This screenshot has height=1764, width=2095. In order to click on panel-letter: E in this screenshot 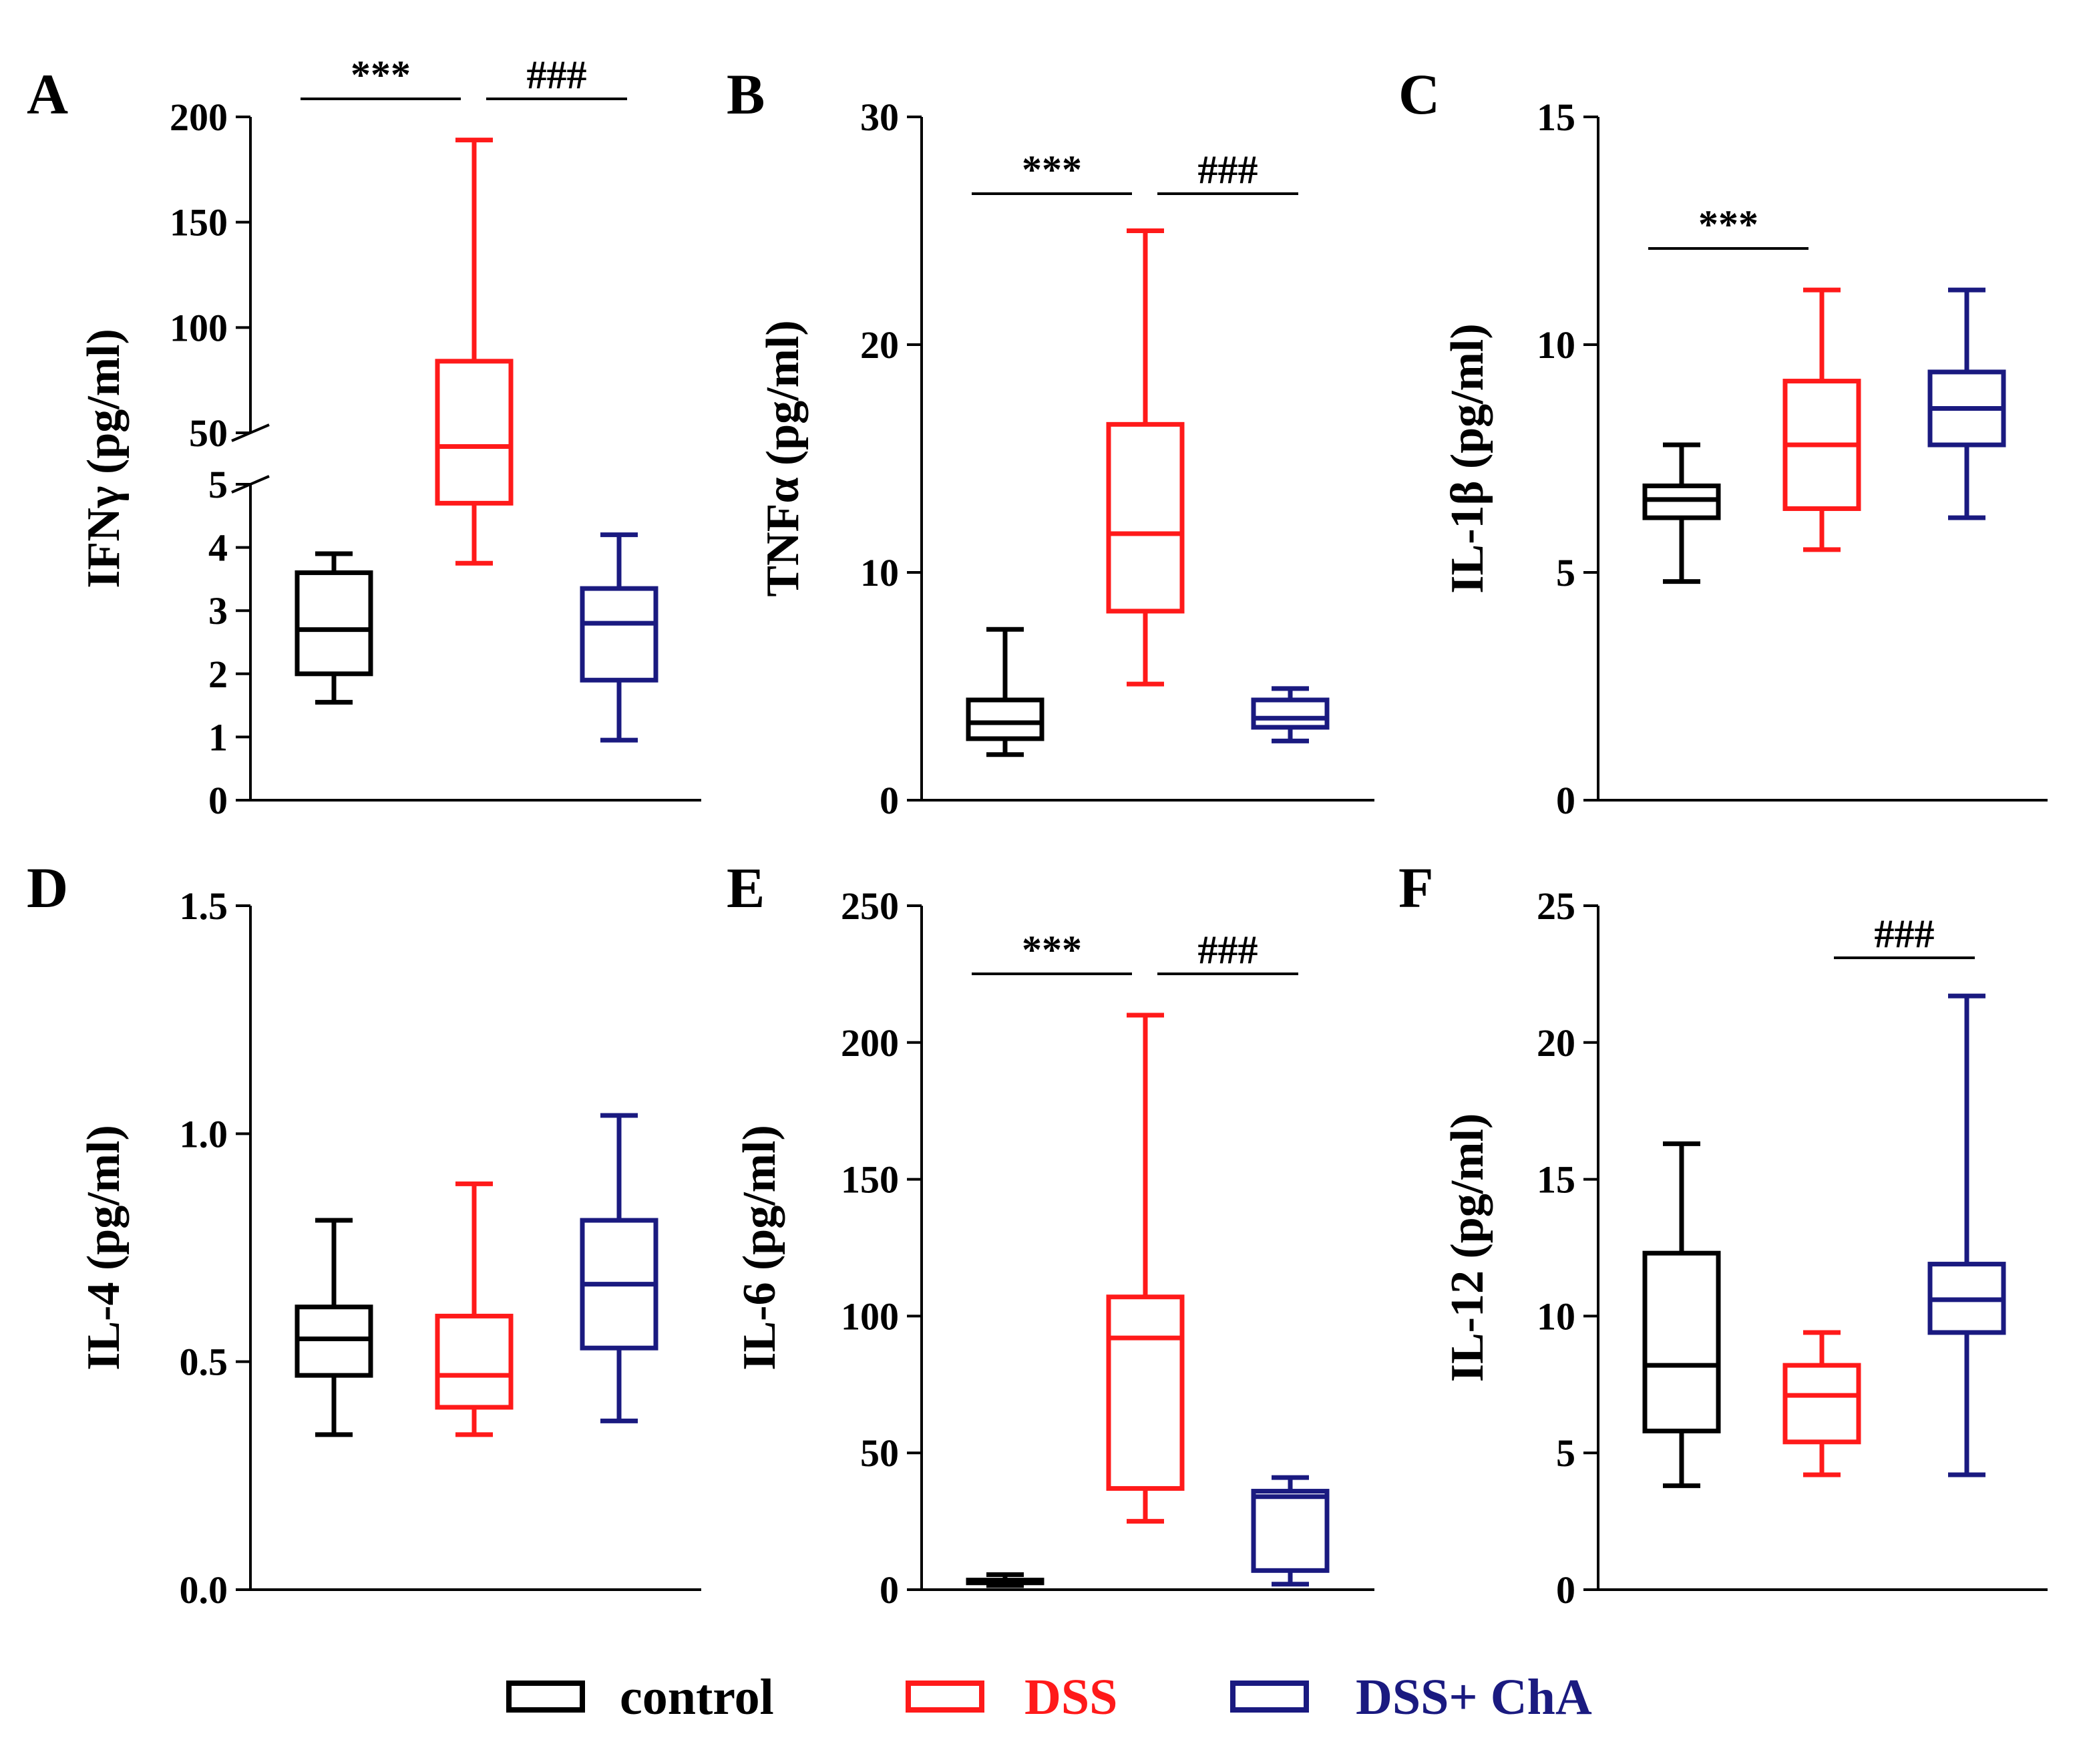, I will do `click(746, 888)`.